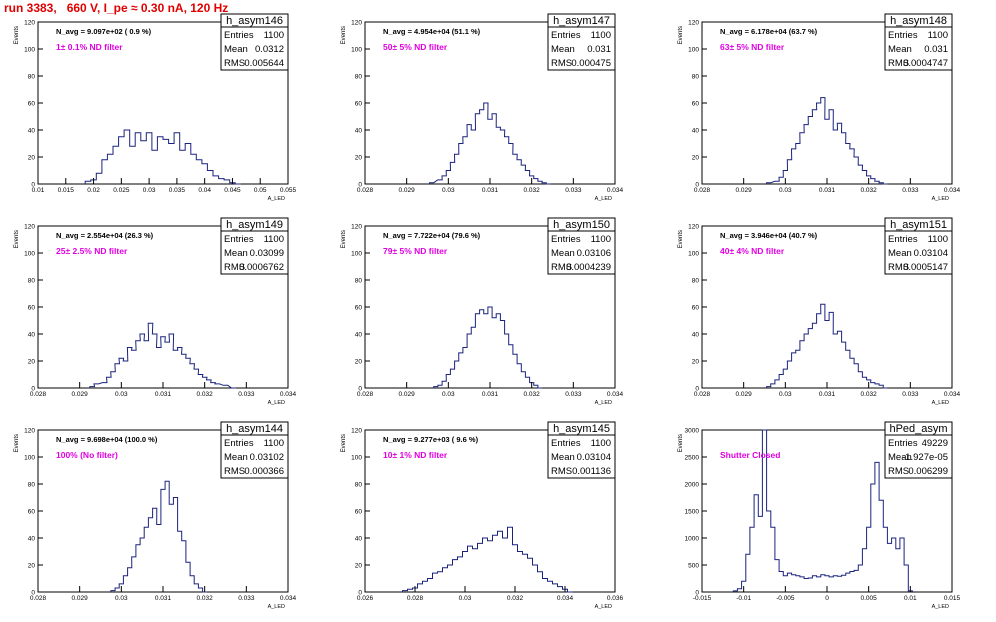 This screenshot has height=622, width=996. I want to click on histogram-name: h_asym148, so click(918, 21).